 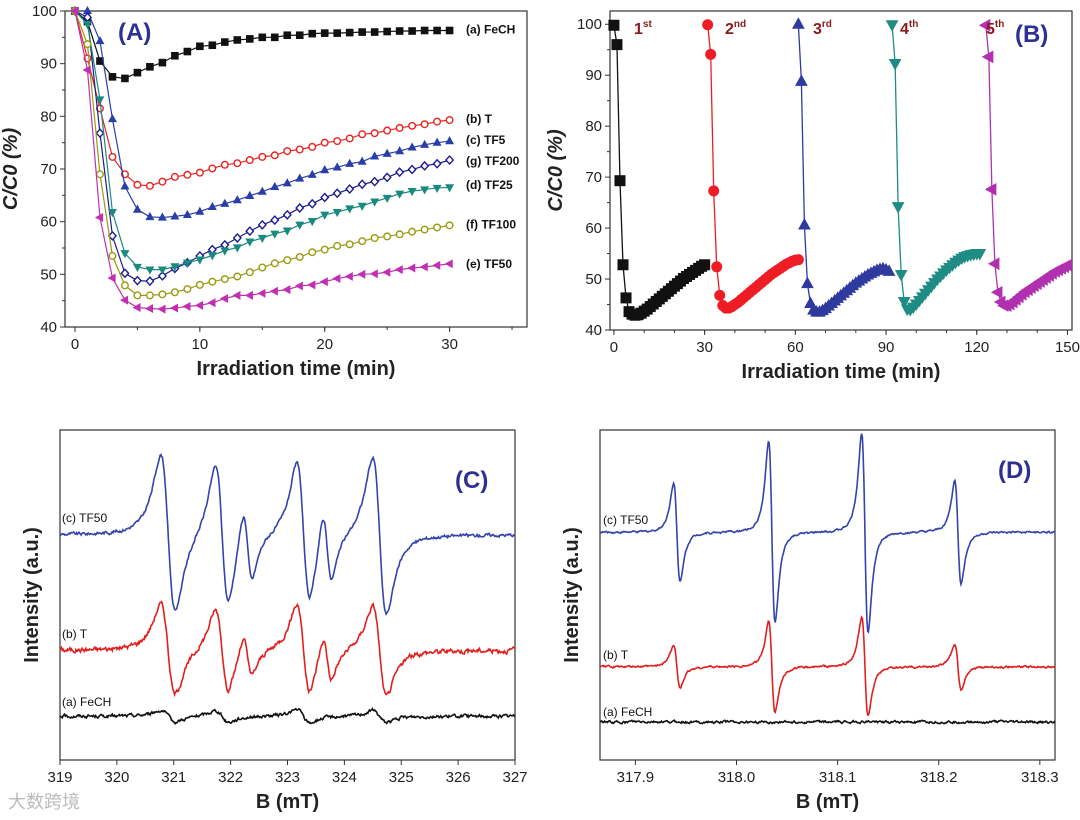 I want to click on cycle-number: 1, so click(x=638, y=29).